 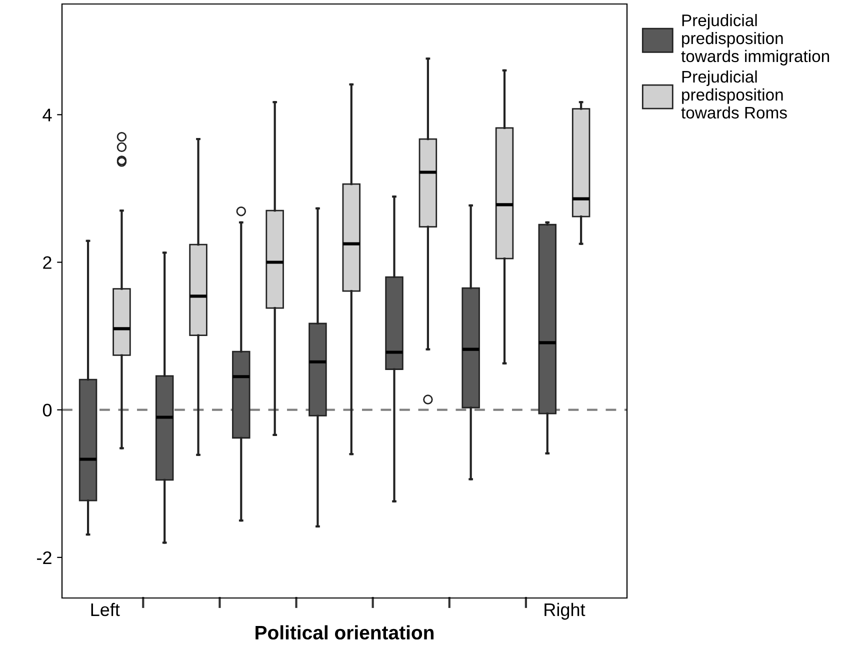 I want to click on y-tick-label: 0, so click(x=47, y=410).